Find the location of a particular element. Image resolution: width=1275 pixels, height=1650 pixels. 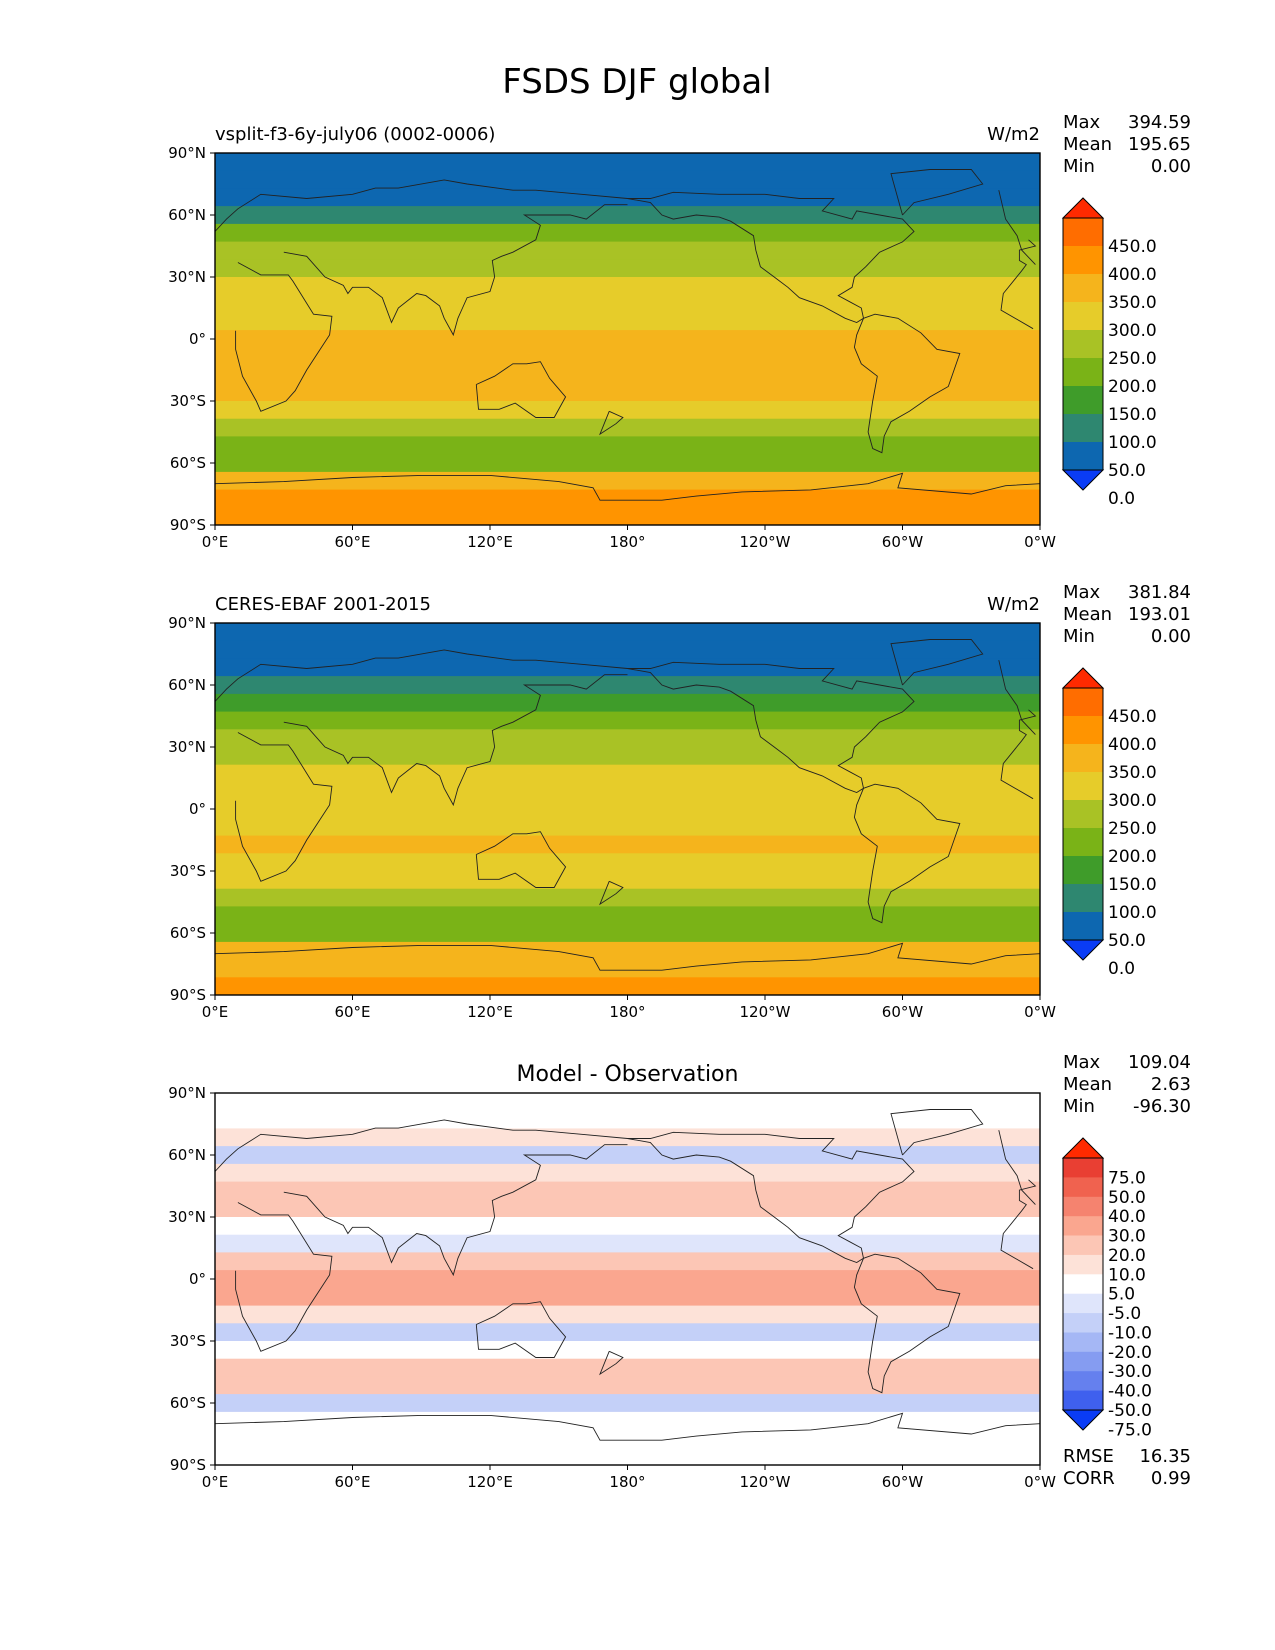

stat-value: 2.63 is located at coordinates (1171, 1084).